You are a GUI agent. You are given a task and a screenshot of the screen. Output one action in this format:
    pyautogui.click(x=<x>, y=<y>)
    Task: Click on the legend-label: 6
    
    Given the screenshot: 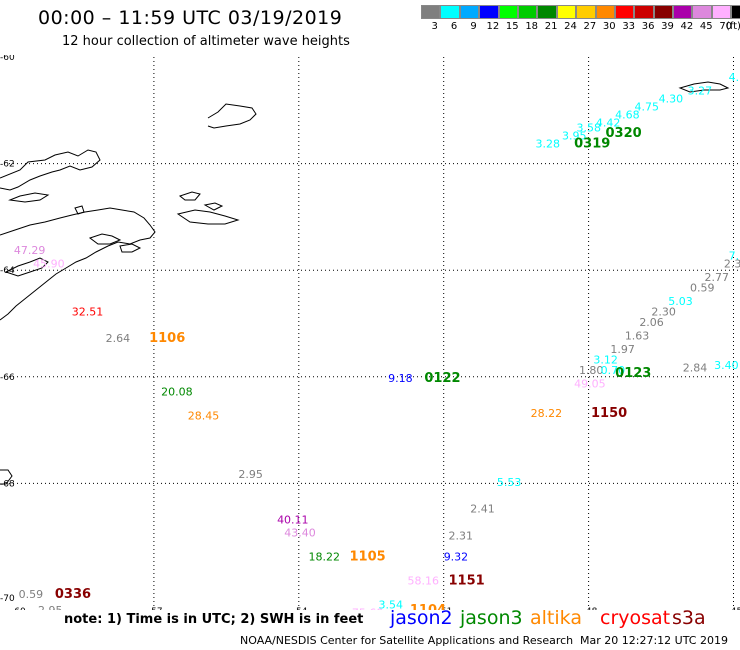 What is the action you would take?
    pyautogui.click(x=454, y=26)
    